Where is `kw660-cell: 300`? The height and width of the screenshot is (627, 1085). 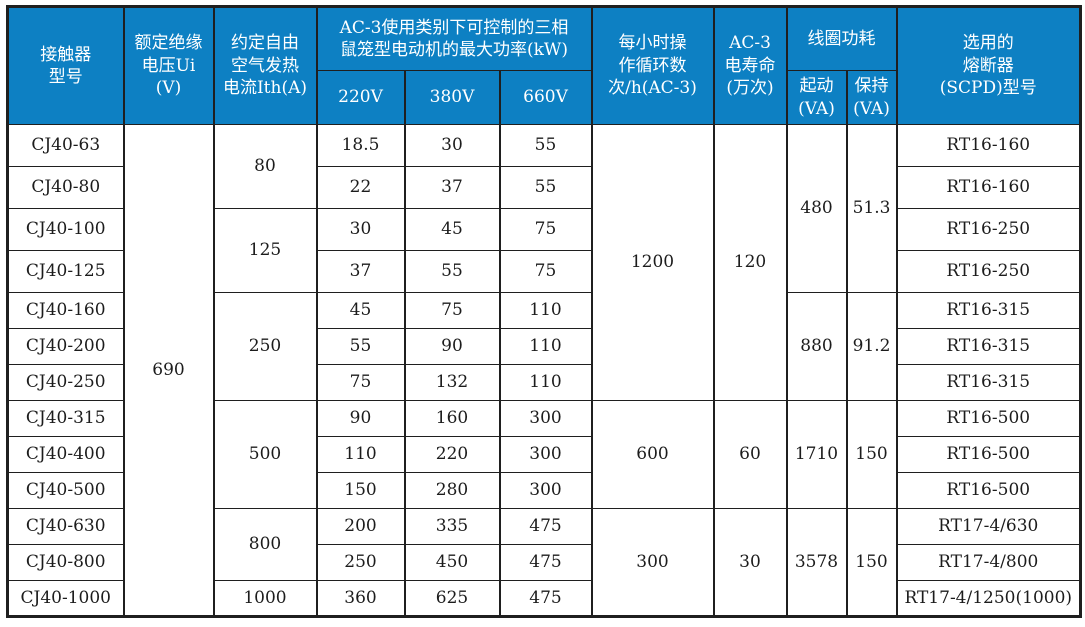 kw660-cell: 300 is located at coordinates (545, 454).